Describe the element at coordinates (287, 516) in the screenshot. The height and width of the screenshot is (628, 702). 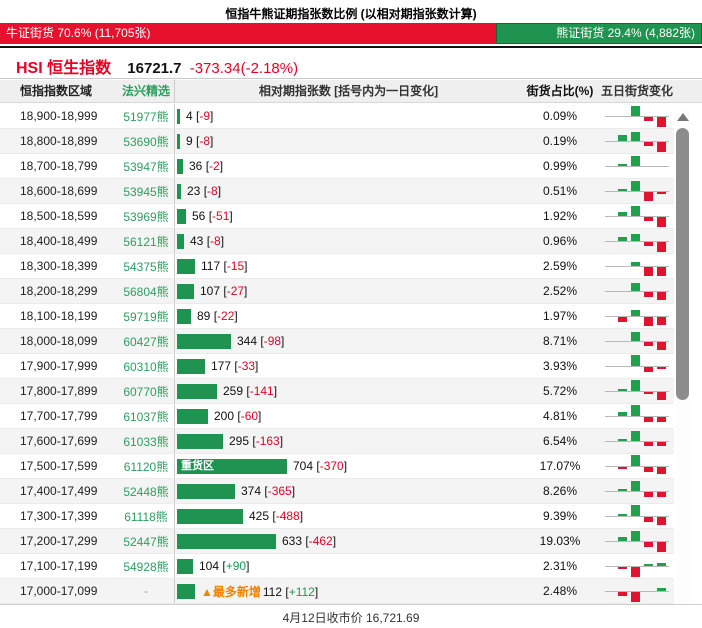
I see `bar-change: -488` at that location.